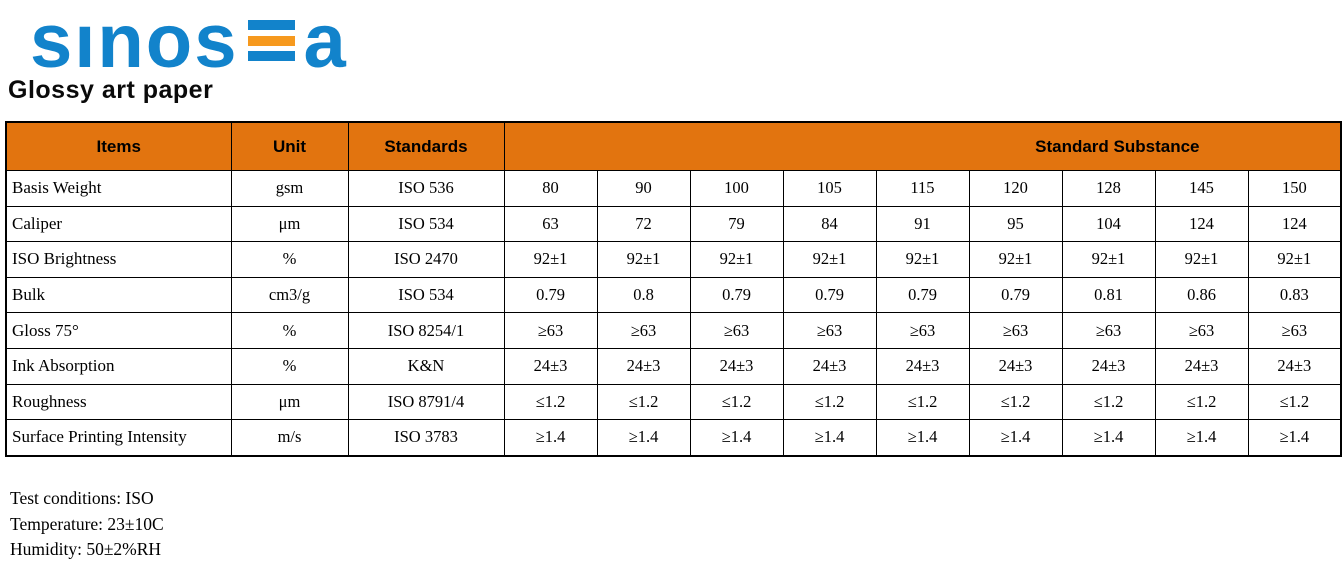  What do you see at coordinates (426, 224) in the screenshot?
I see `standard-cell: ISO 534` at bounding box center [426, 224].